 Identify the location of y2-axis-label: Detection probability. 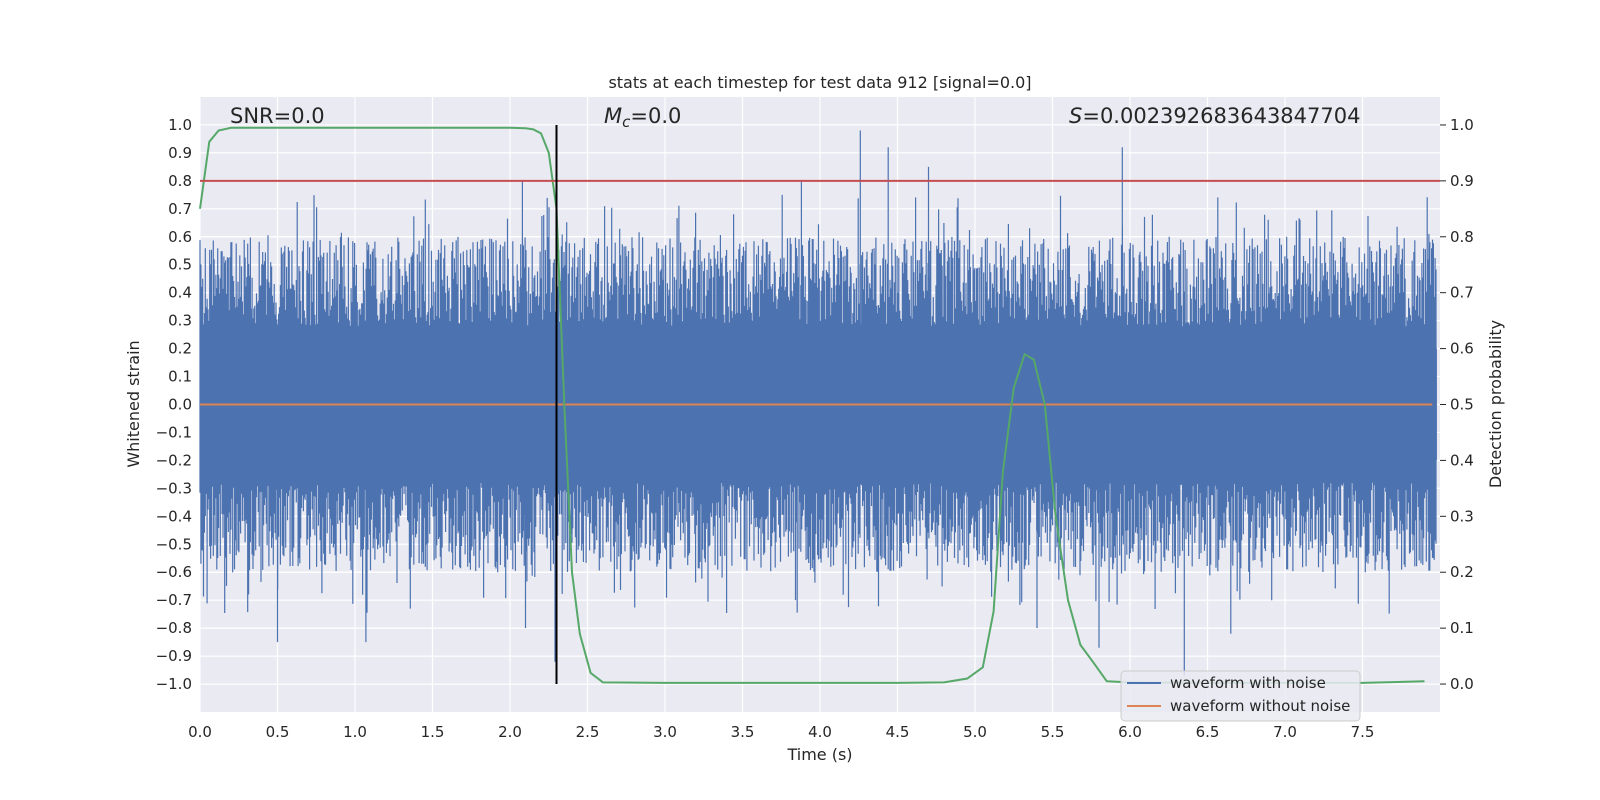
(1495, 404).